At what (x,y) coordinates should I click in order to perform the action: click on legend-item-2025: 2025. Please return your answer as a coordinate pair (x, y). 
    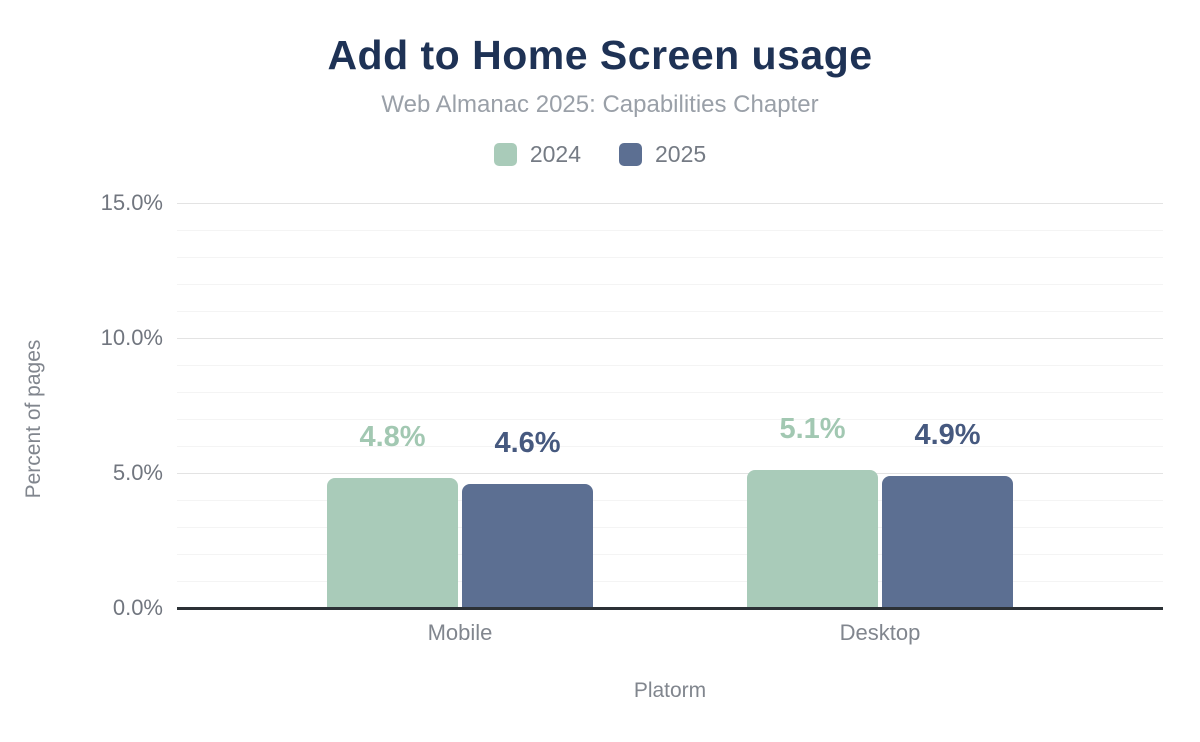
    Looking at the image, I should click on (662, 154).